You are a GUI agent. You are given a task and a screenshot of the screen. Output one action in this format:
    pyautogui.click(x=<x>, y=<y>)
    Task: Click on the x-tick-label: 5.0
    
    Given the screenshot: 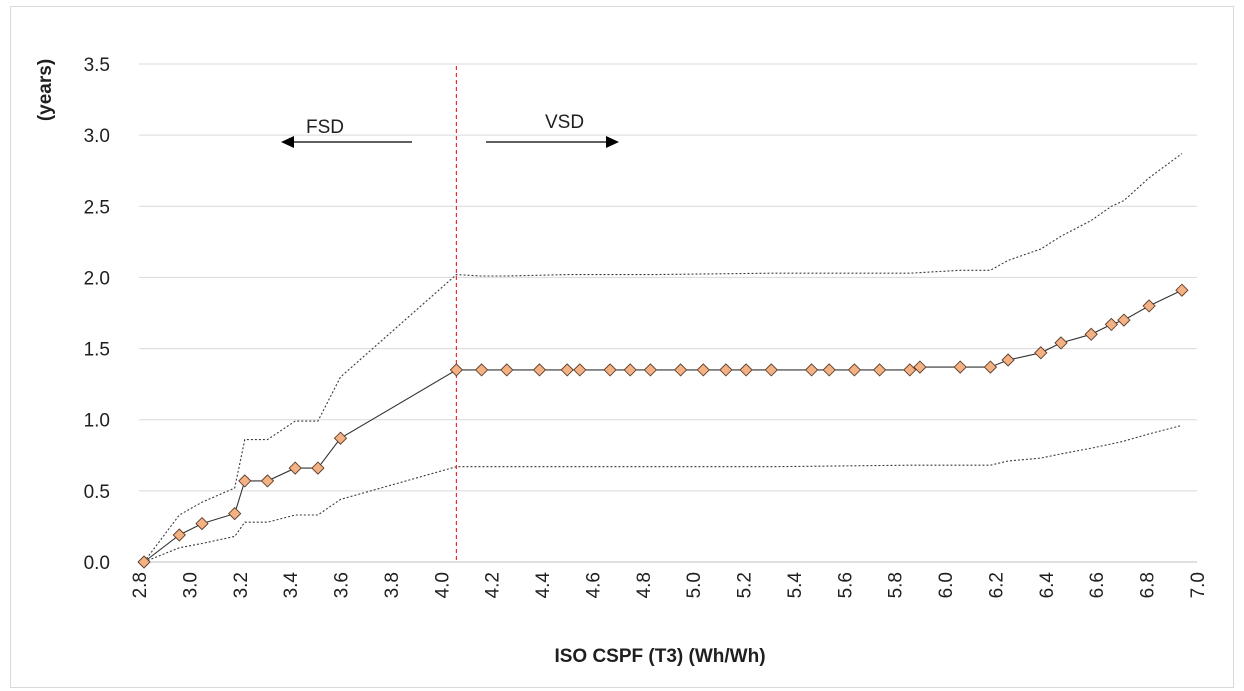 What is the action you would take?
    pyautogui.click(x=694, y=585)
    